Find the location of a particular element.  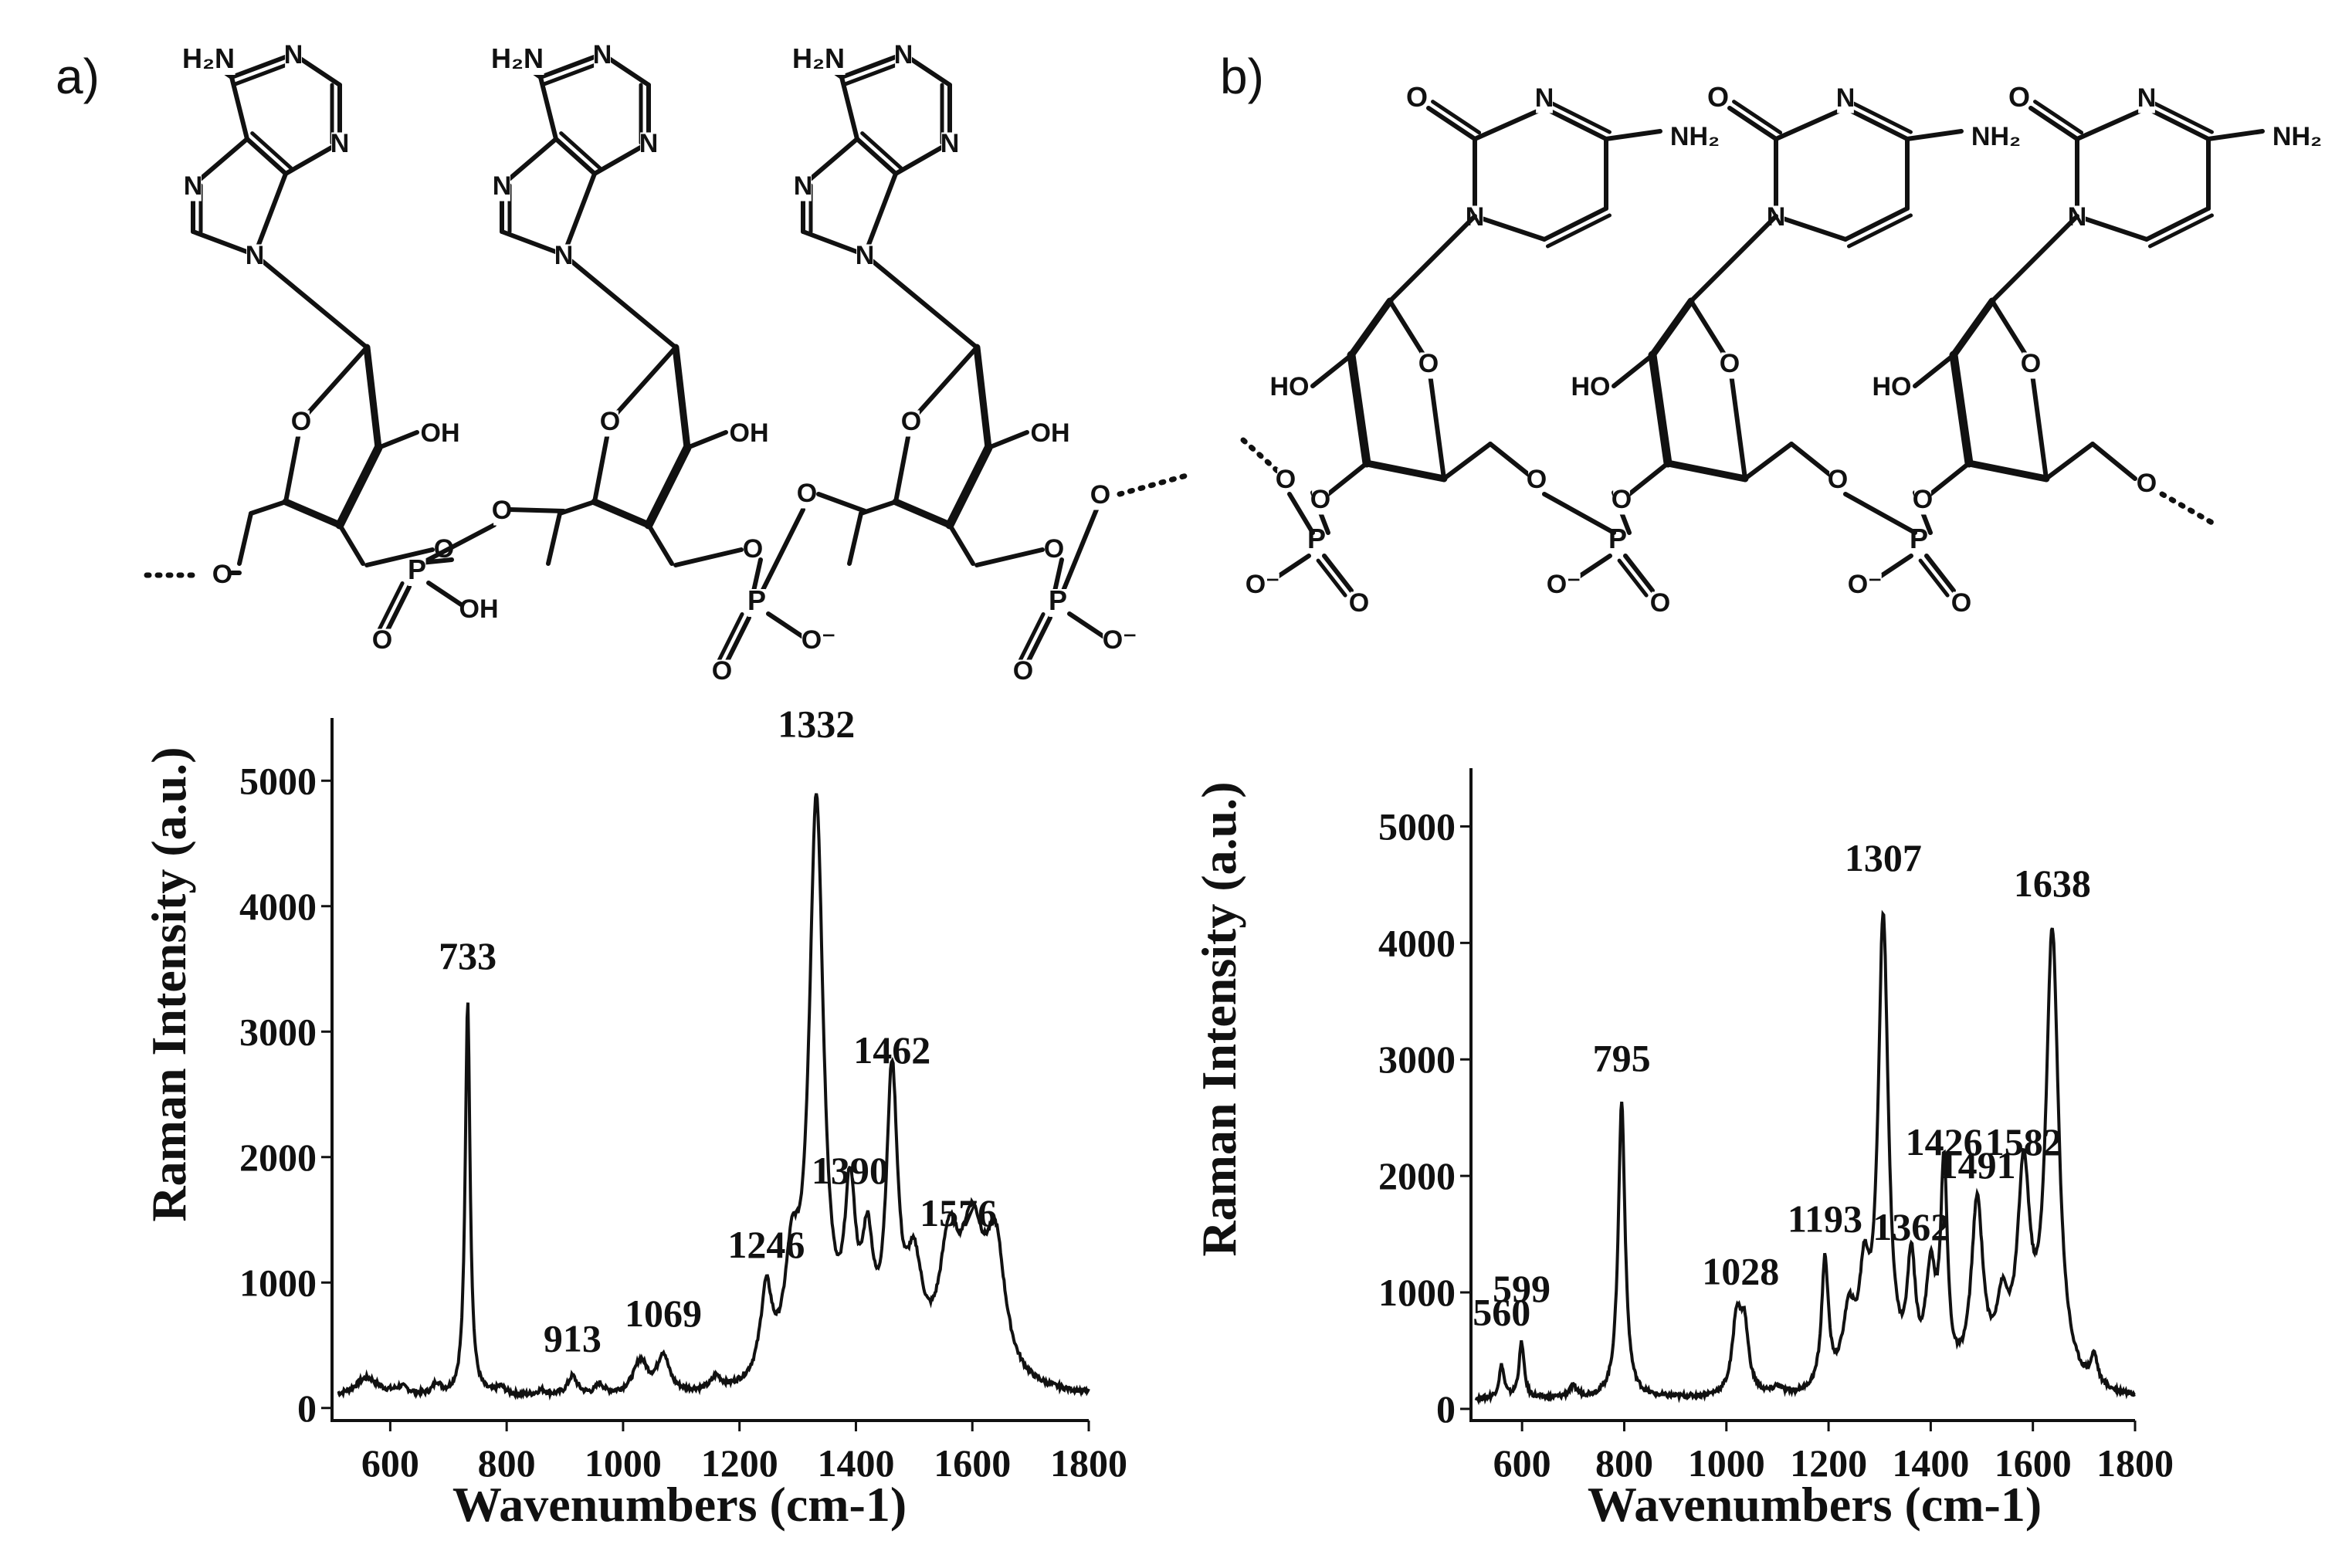

chart-a-ytick-label: 0 is located at coordinates (307, 1408).